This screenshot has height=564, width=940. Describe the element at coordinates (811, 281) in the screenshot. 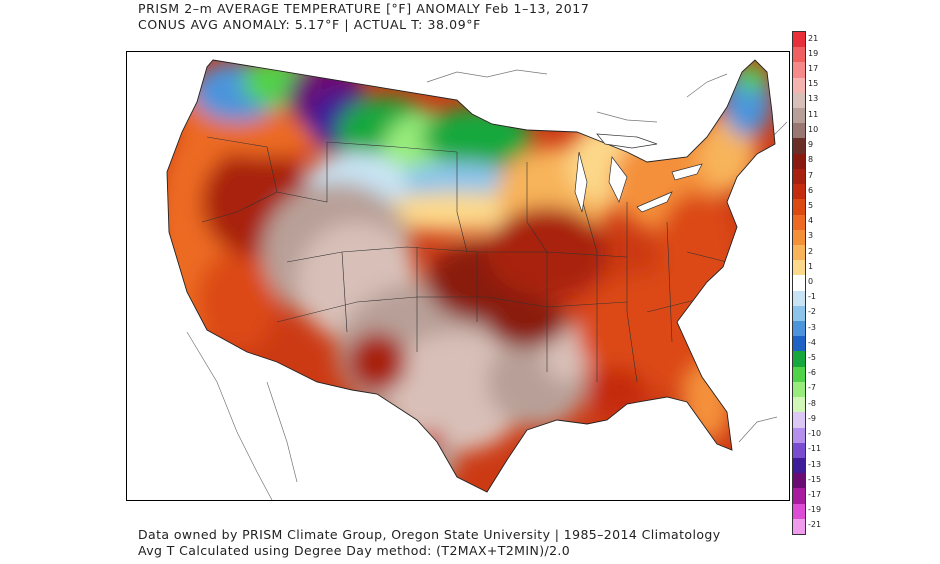

I see `colorbar-tick-label: 0` at that location.